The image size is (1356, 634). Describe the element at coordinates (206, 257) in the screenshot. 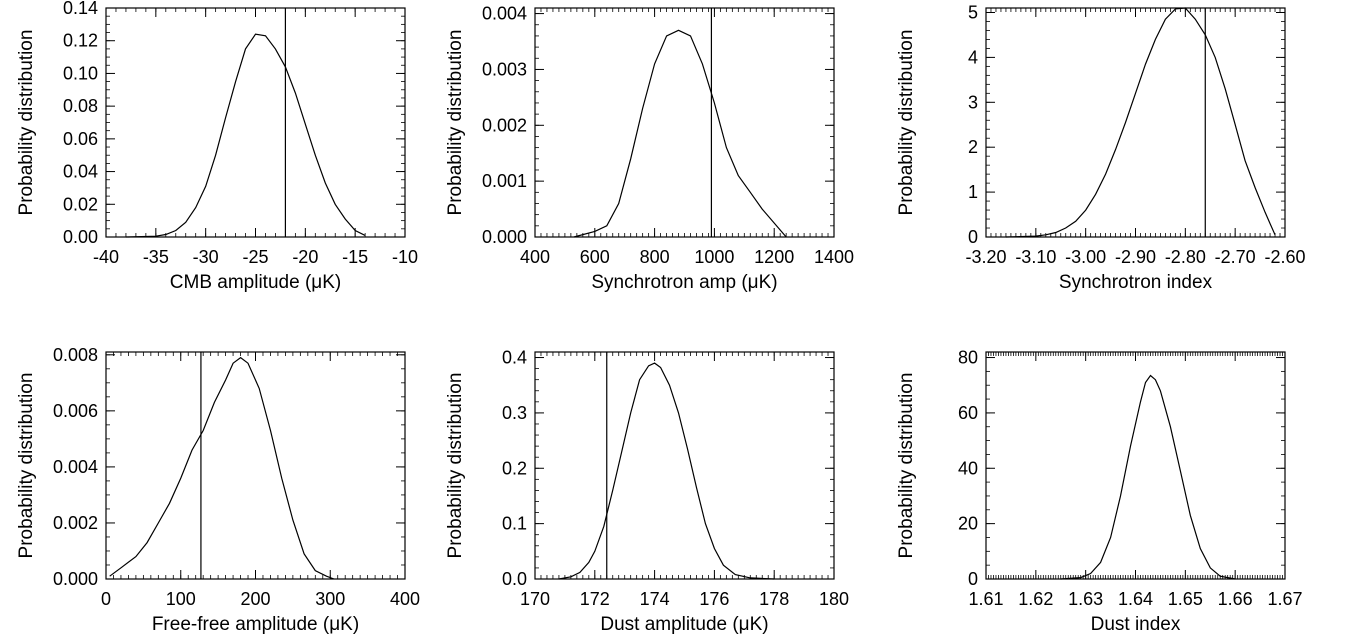

I see `x-tick-label: -30` at that location.